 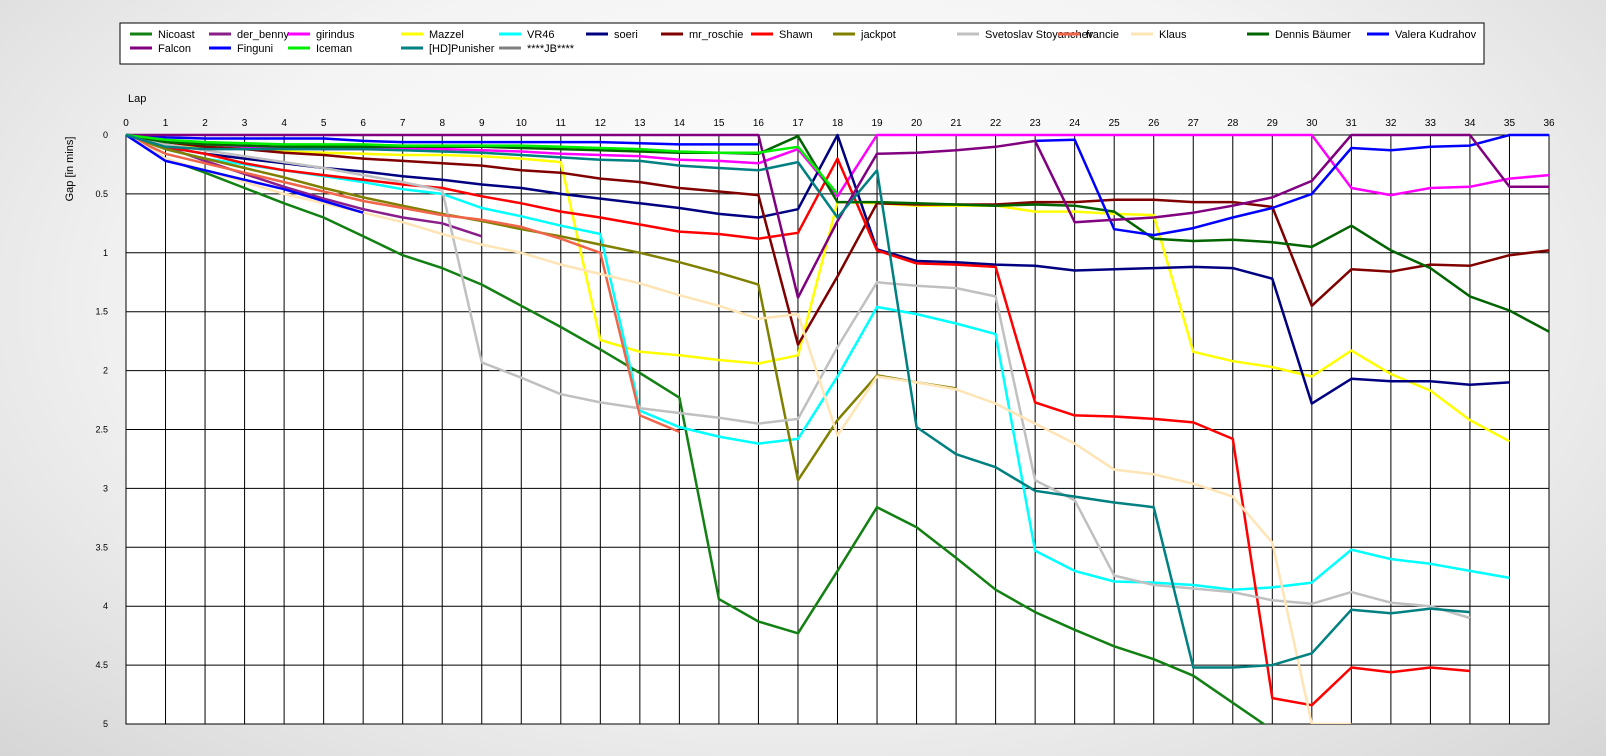 I want to click on y-tick-label: 4, so click(x=105, y=606).